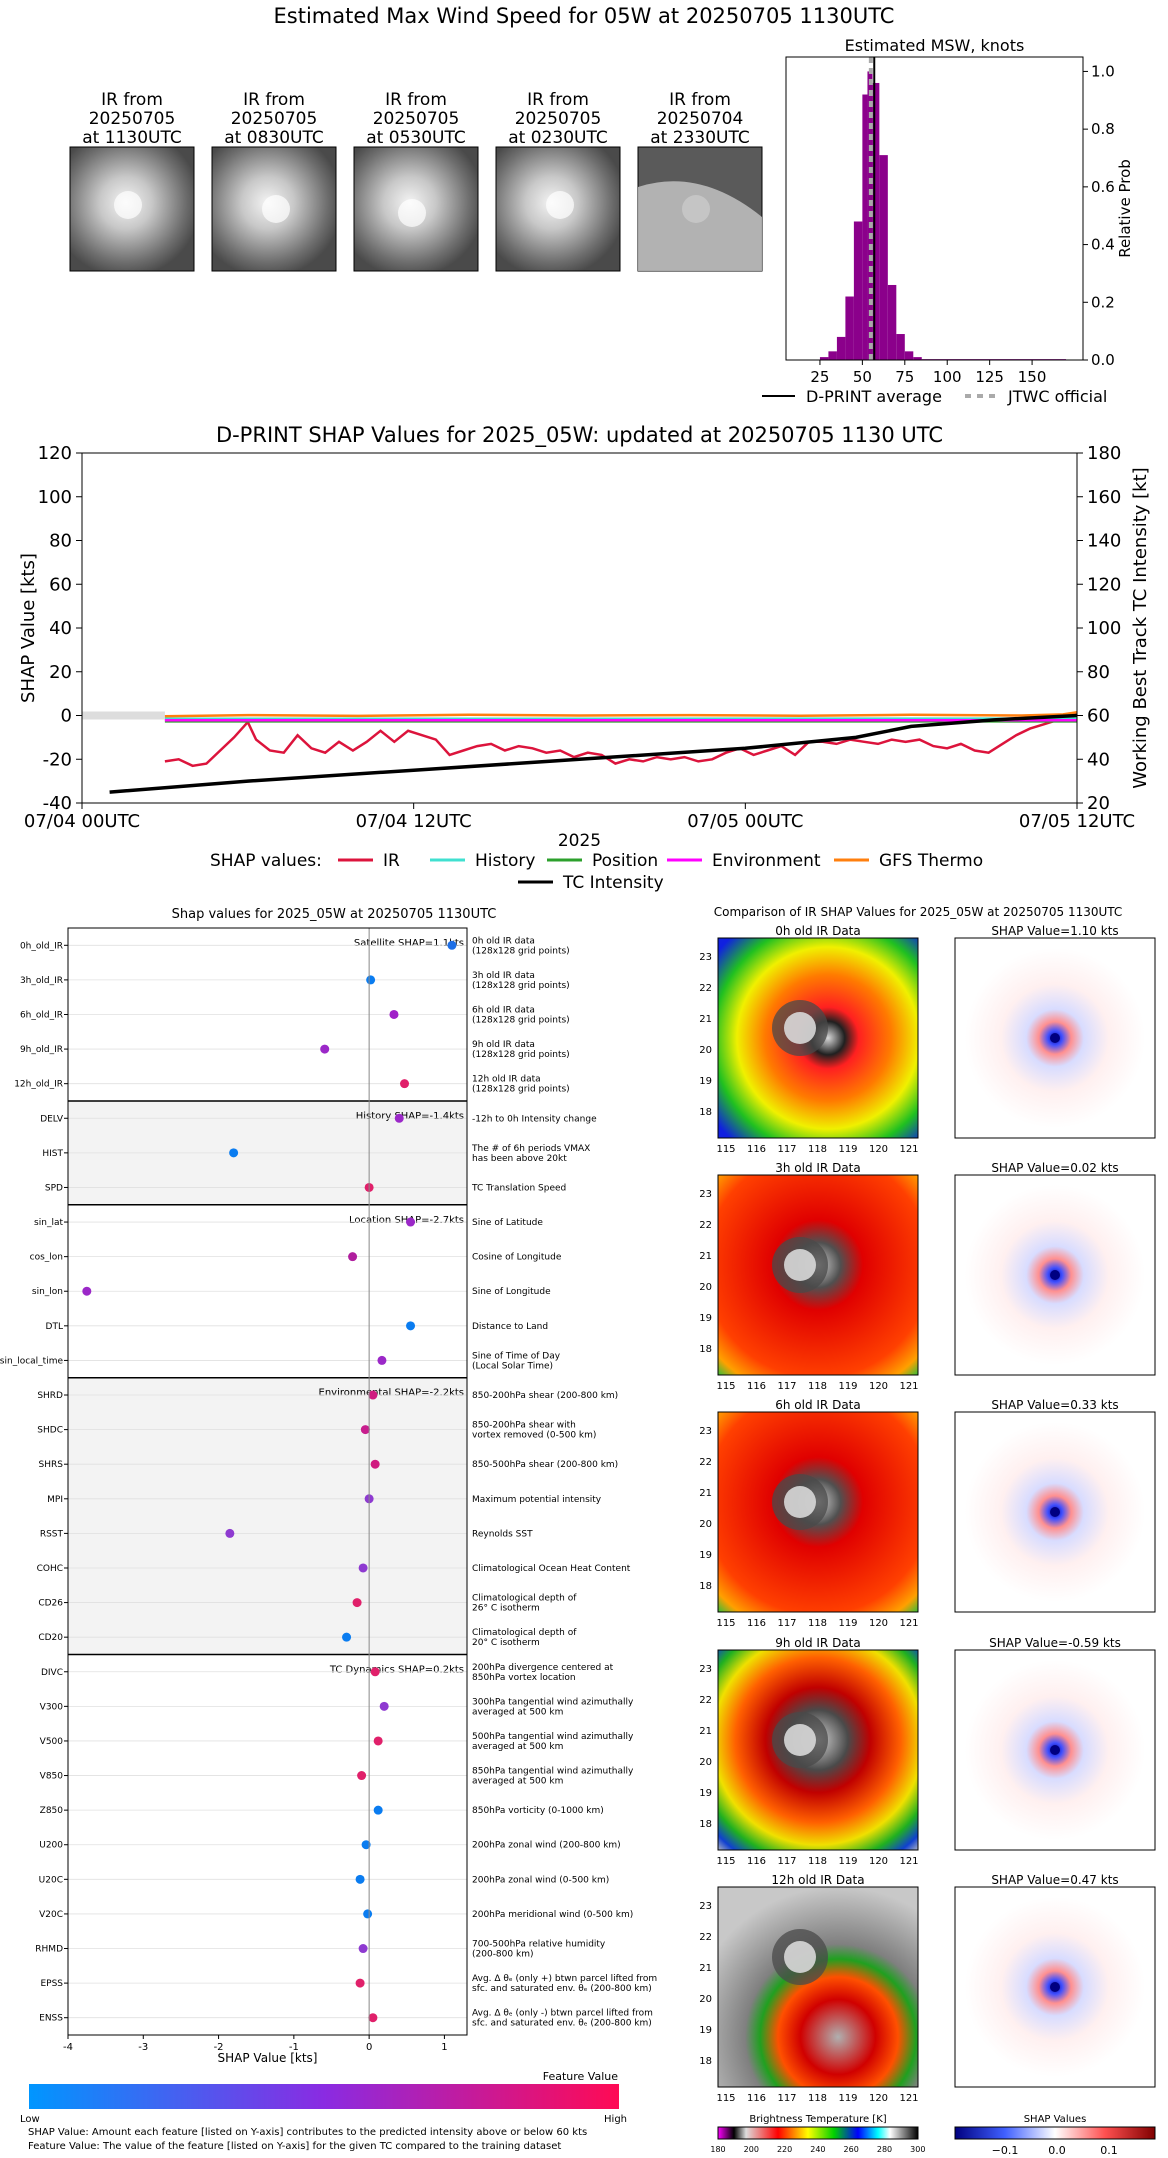  What do you see at coordinates (818, 1405) in the screenshot?
I see `ir-panel-title: 6h old IR Data` at bounding box center [818, 1405].